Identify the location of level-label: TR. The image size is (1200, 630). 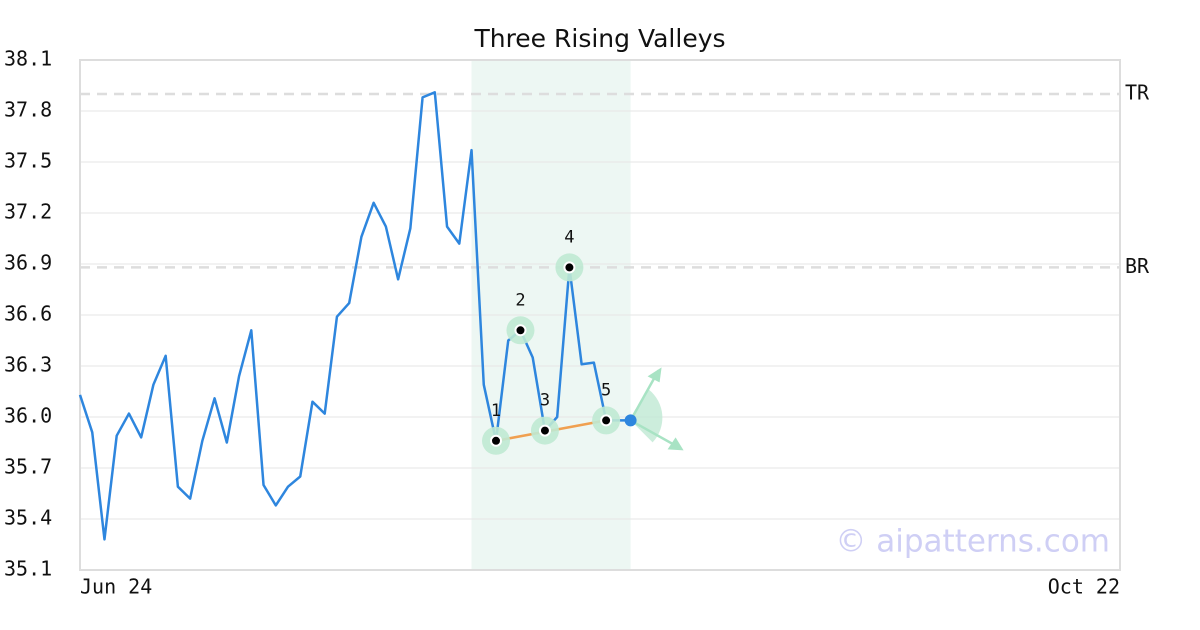
(1137, 93).